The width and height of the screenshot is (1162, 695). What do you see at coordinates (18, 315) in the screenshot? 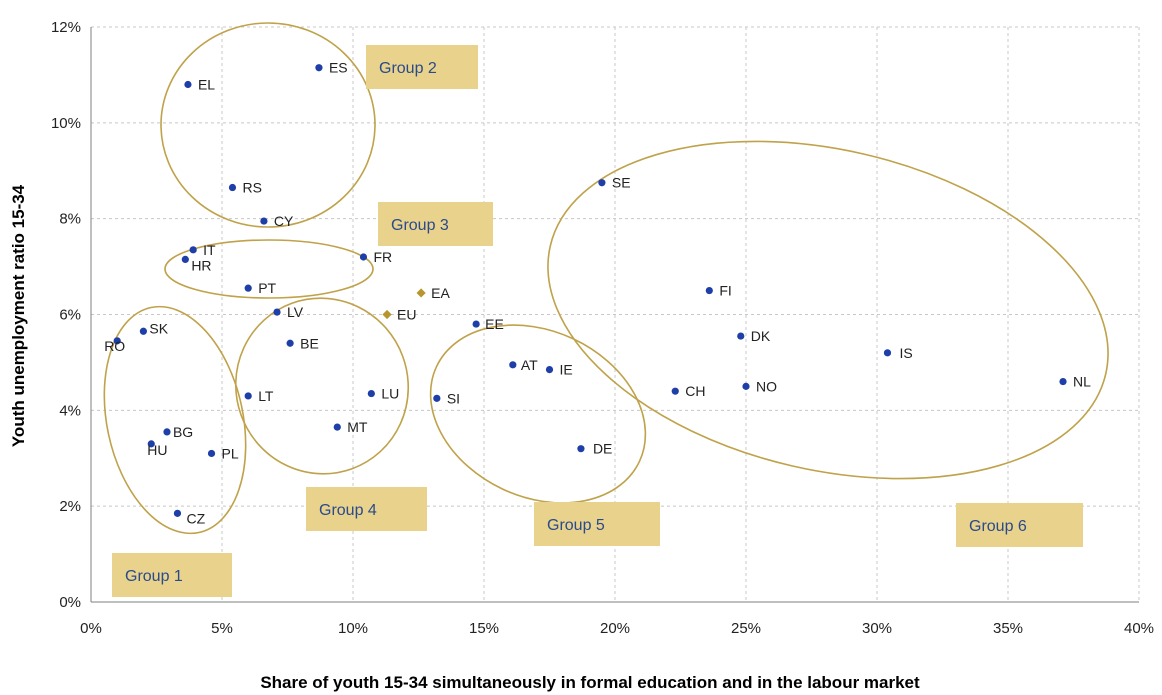
I see `y-axis-title: Youth unemployment ratio 15-34` at bounding box center [18, 315].